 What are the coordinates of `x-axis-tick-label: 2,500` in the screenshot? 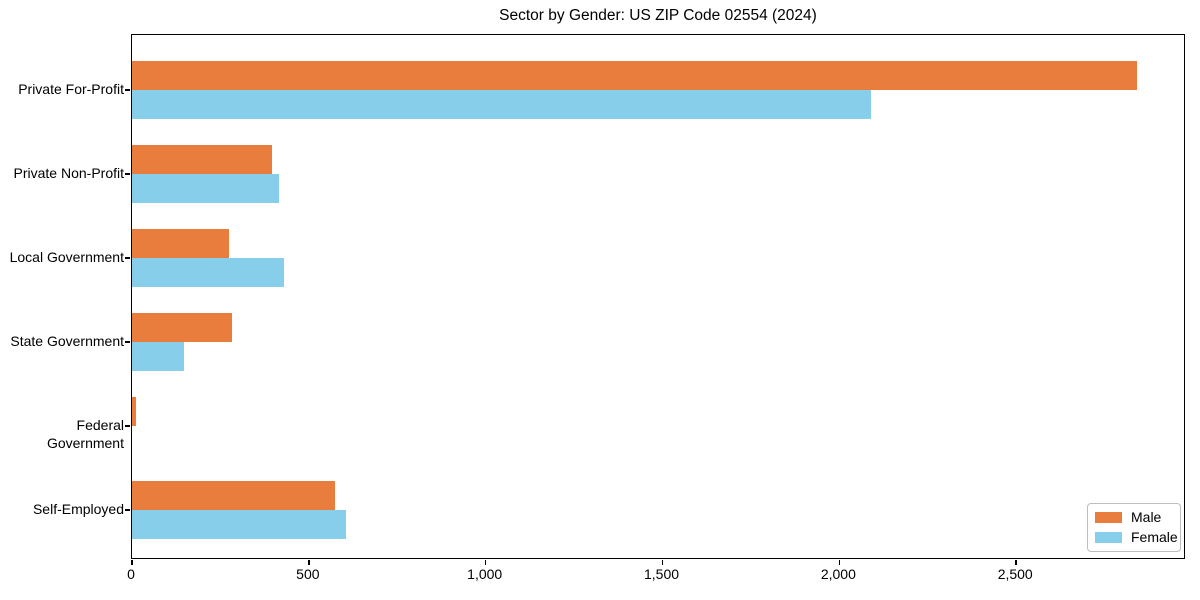 It's located at (1015, 574).